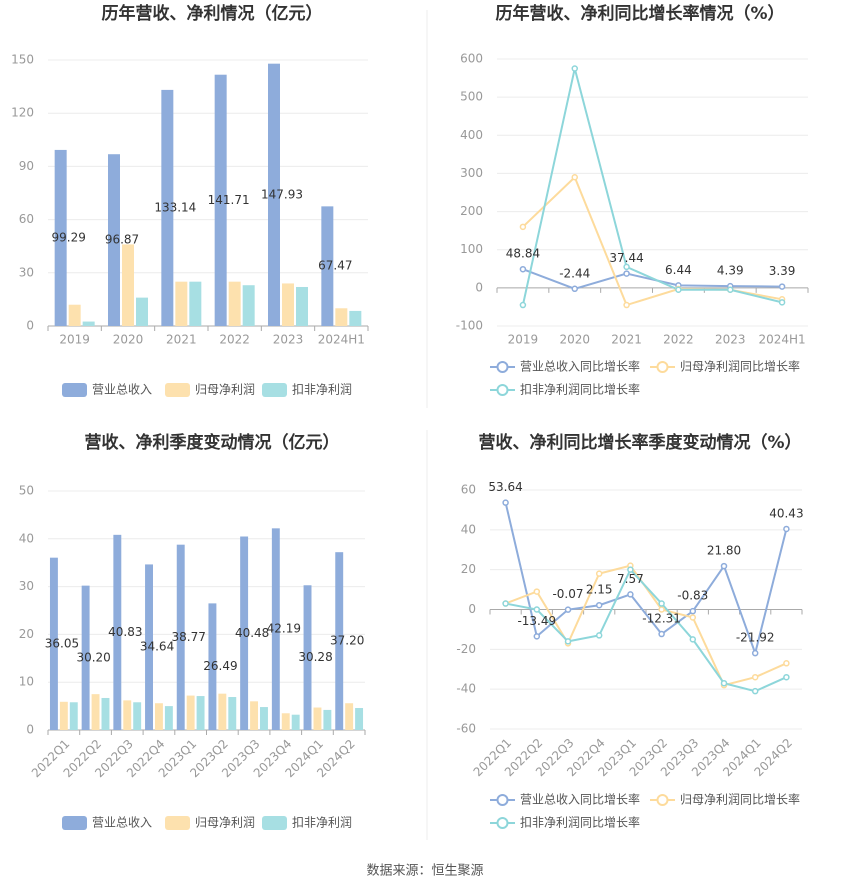 Image resolution: width=850 pixels, height=891 pixels. Describe the element at coordinates (128, 340) in the screenshot. I see `x-tick-label: 2020` at that location.